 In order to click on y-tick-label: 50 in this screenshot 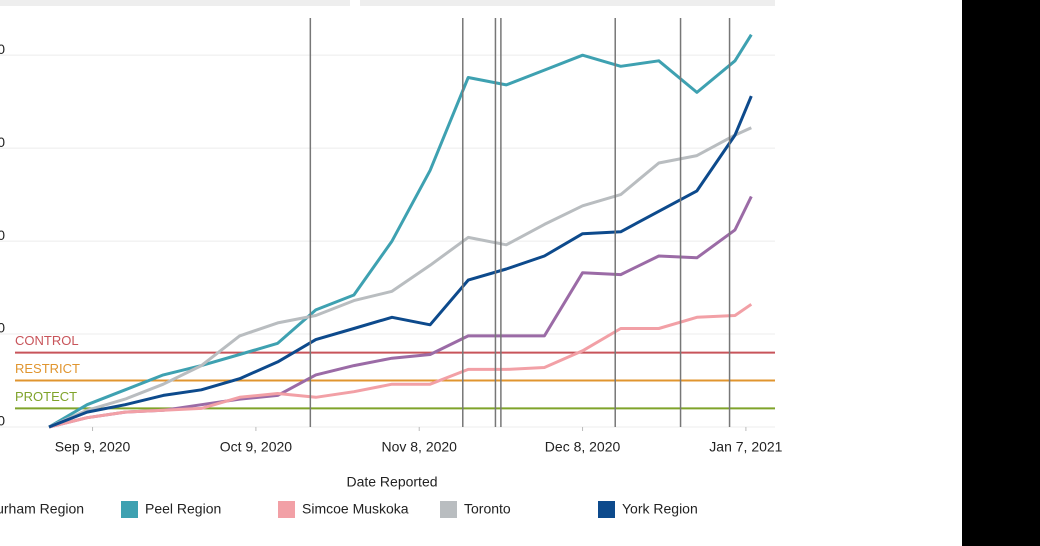, I will do `click(2, 328)`.